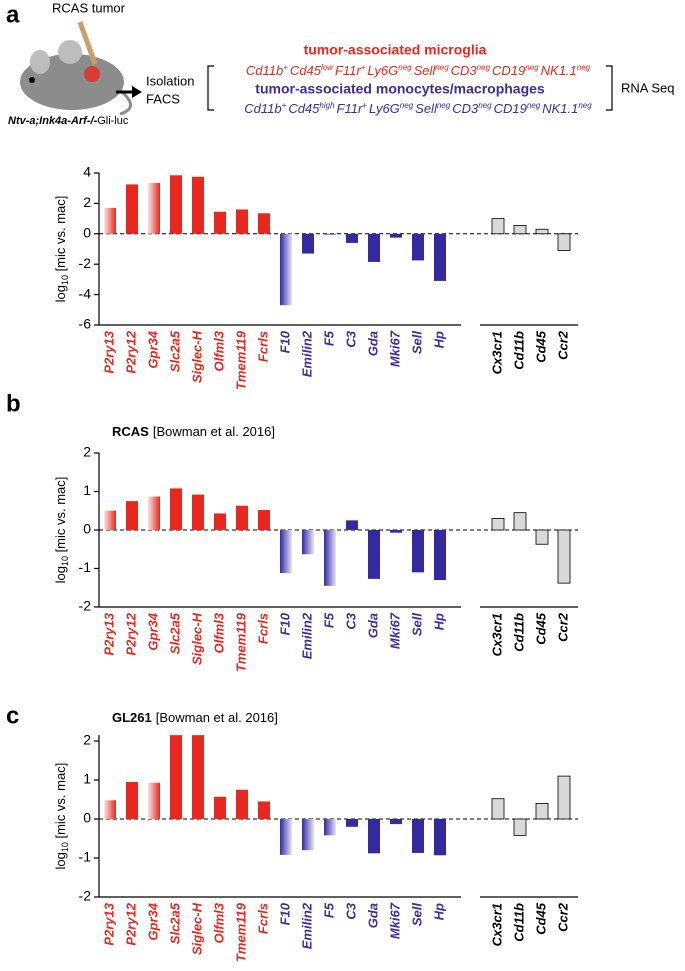  I want to click on y-tick-label: 2, so click(87, 452).